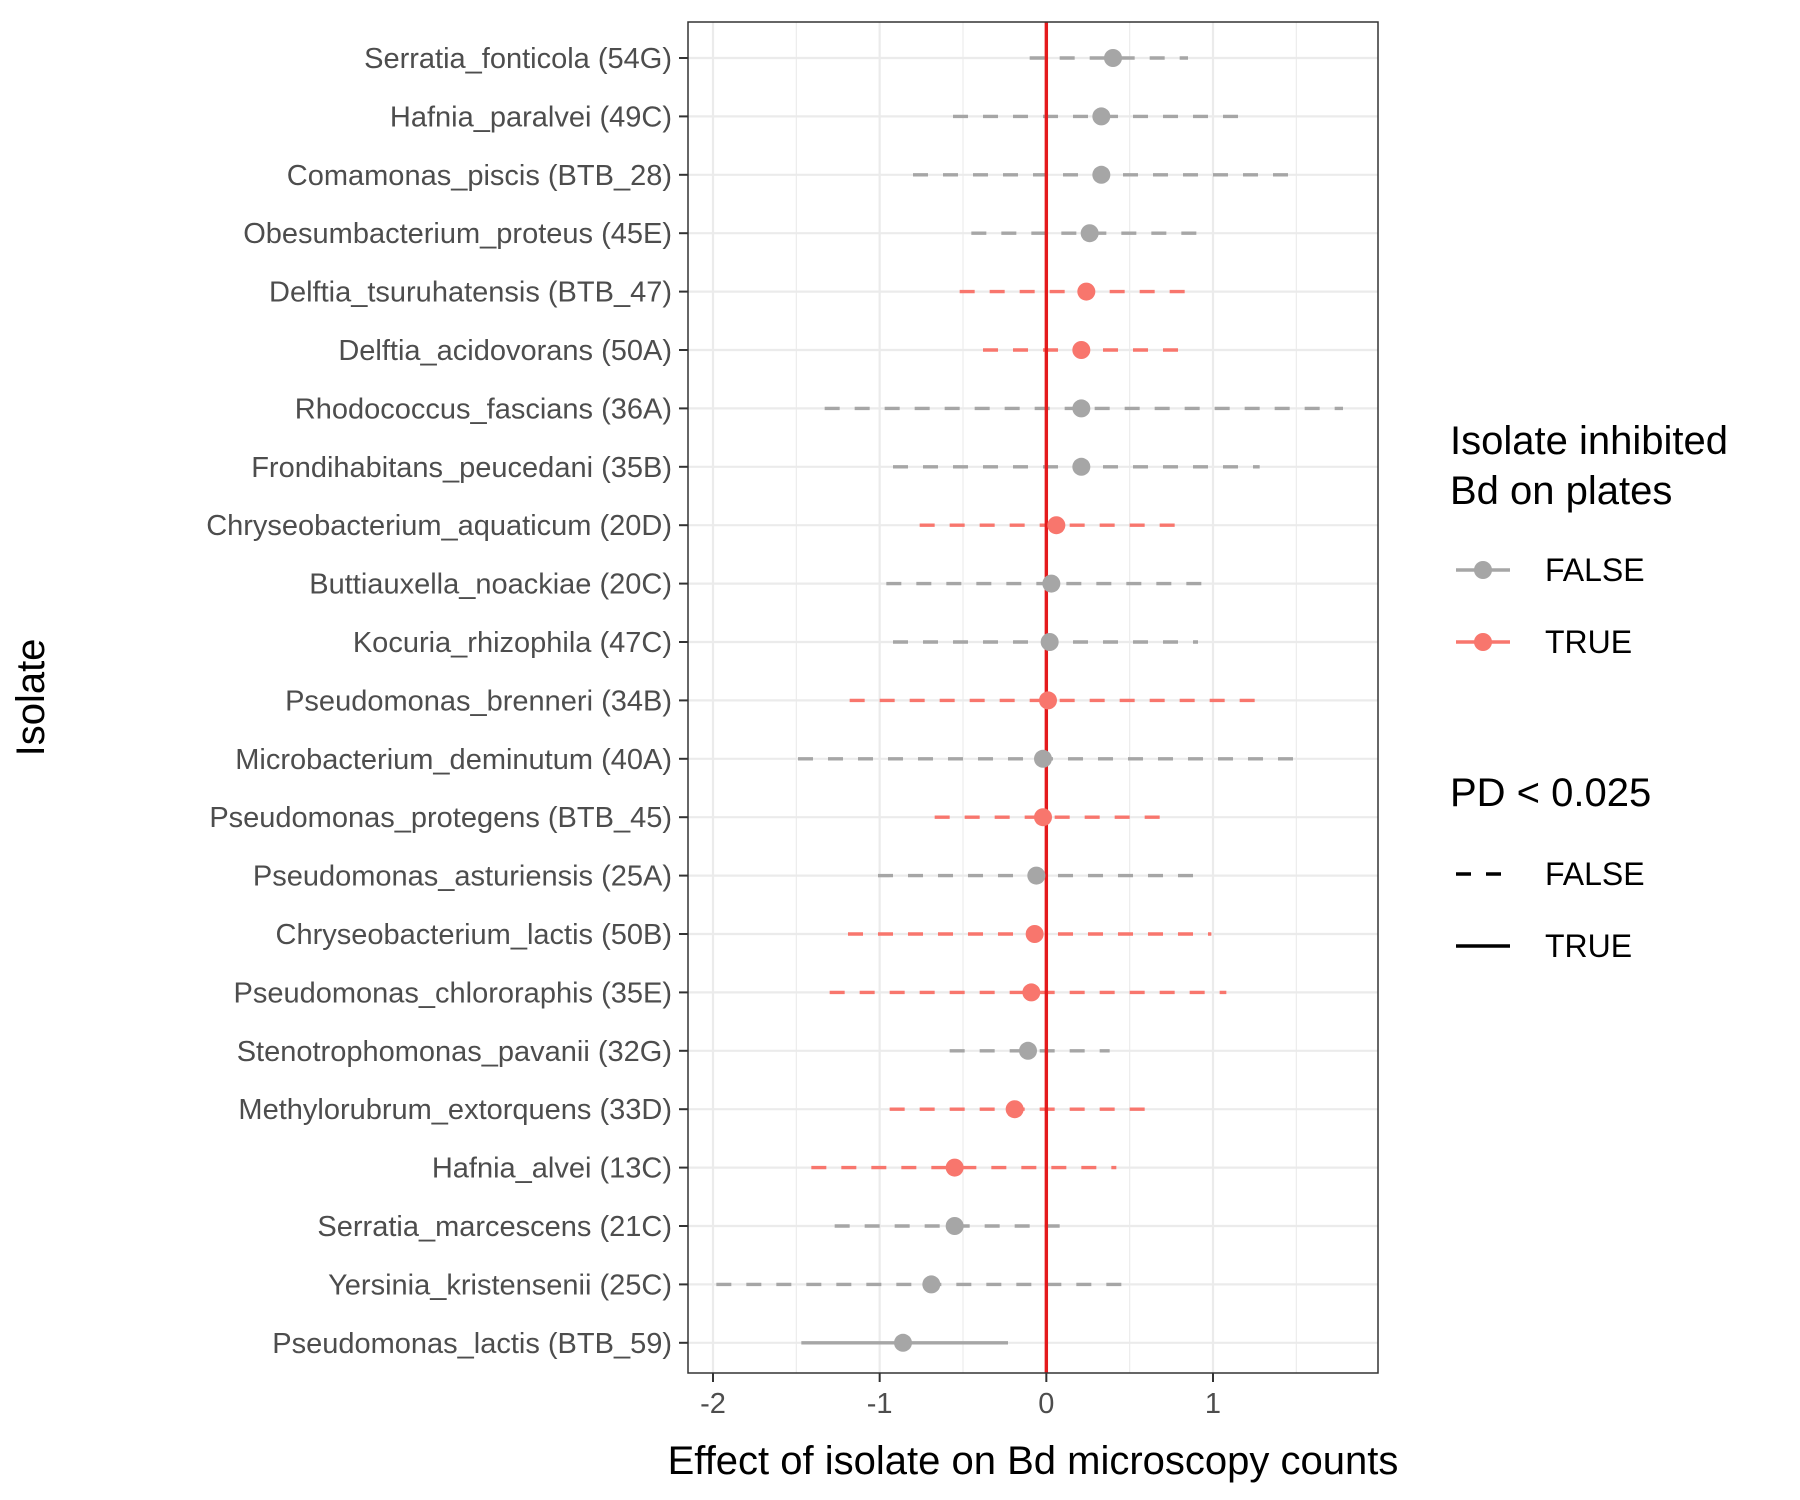 The width and height of the screenshot is (1800, 1500). Describe the element at coordinates (490, 585) in the screenshot. I see `y-tick-label: Buttiauxella_noackiae (20C)` at that location.